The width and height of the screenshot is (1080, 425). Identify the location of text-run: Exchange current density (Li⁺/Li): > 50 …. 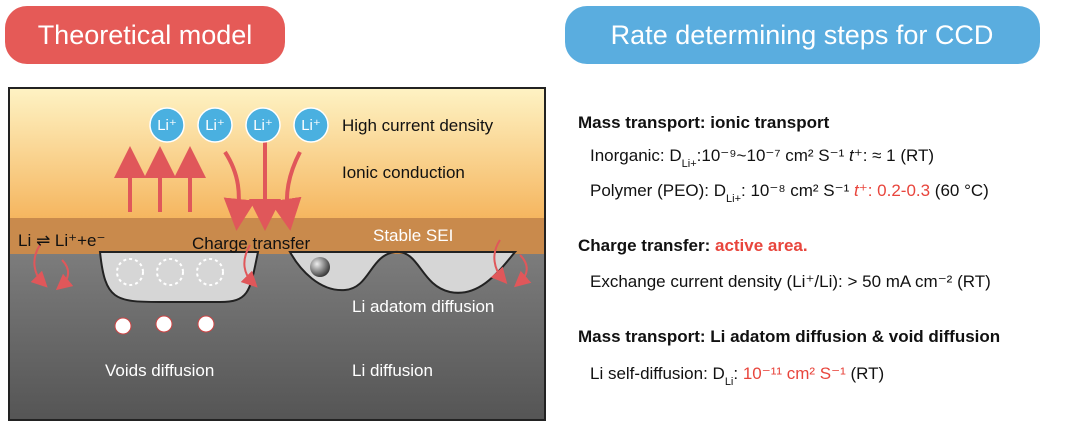
(790, 281).